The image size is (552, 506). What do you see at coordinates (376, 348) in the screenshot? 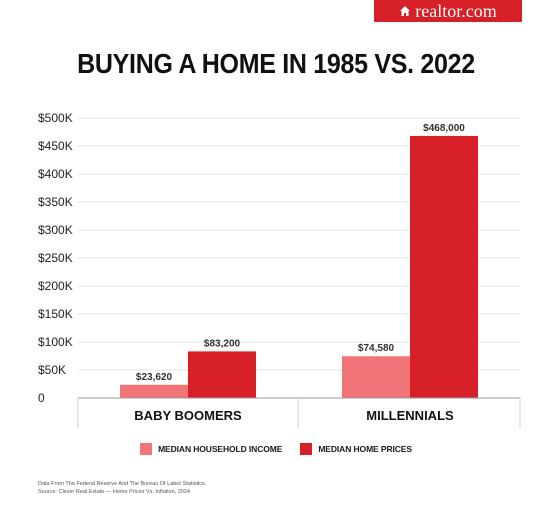
I see `data-label: $74,580` at bounding box center [376, 348].